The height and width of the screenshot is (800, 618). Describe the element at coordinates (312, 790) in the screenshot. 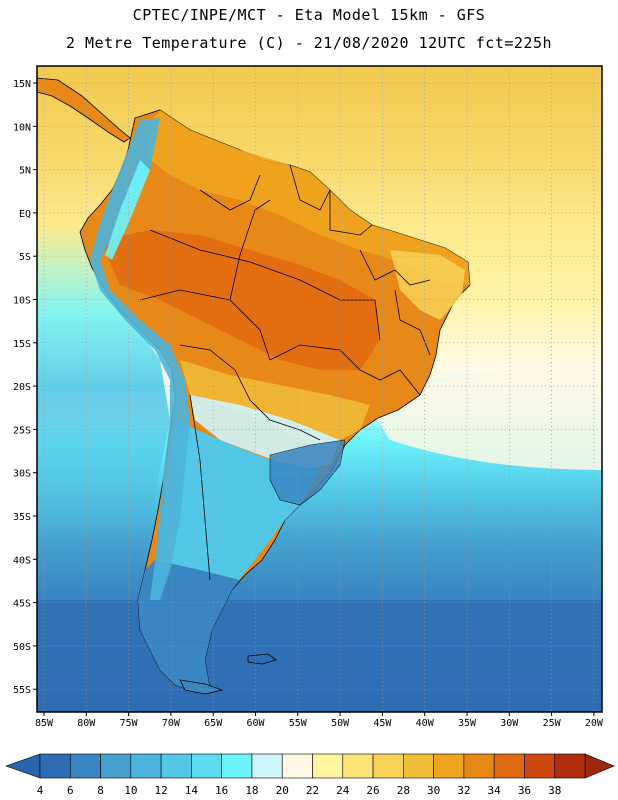

I see `colorbar-label: 22` at that location.